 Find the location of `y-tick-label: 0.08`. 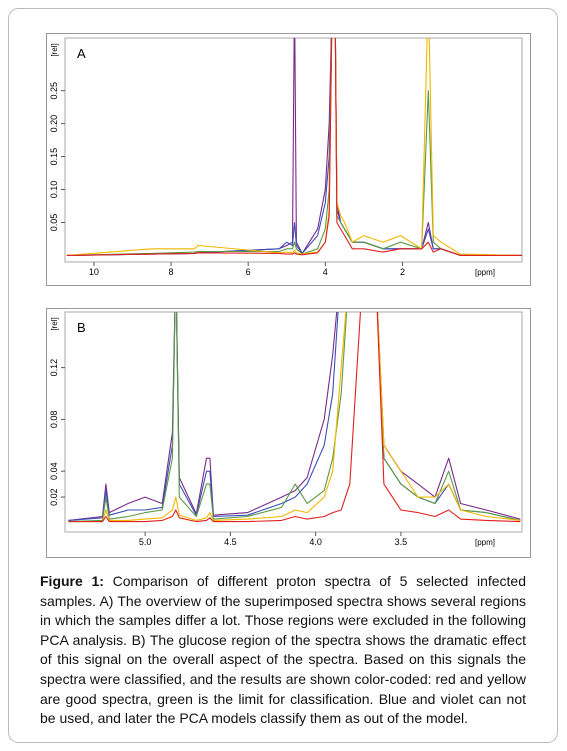

y-tick-label: 0.08 is located at coordinates (54, 420).